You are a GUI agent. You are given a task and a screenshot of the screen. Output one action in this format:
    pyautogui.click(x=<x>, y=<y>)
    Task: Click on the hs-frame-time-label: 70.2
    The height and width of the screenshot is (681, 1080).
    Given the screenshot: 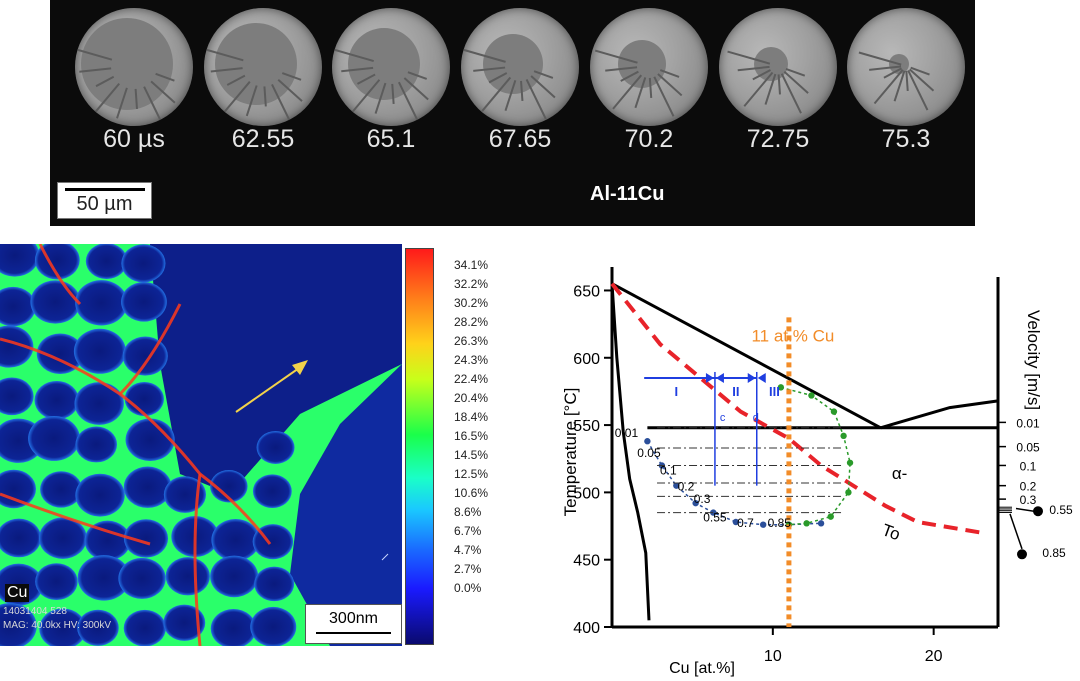 What is the action you would take?
    pyautogui.click(x=649, y=139)
    